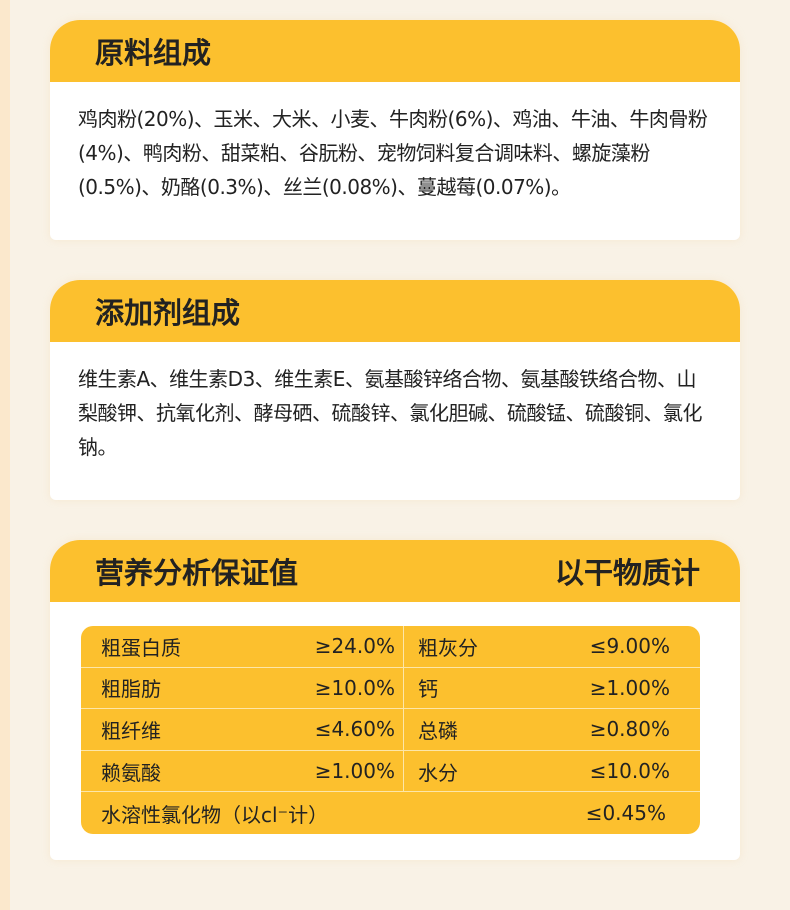  Describe the element at coordinates (438, 772) in the screenshot. I see `nutrient-name: 水分` at that location.